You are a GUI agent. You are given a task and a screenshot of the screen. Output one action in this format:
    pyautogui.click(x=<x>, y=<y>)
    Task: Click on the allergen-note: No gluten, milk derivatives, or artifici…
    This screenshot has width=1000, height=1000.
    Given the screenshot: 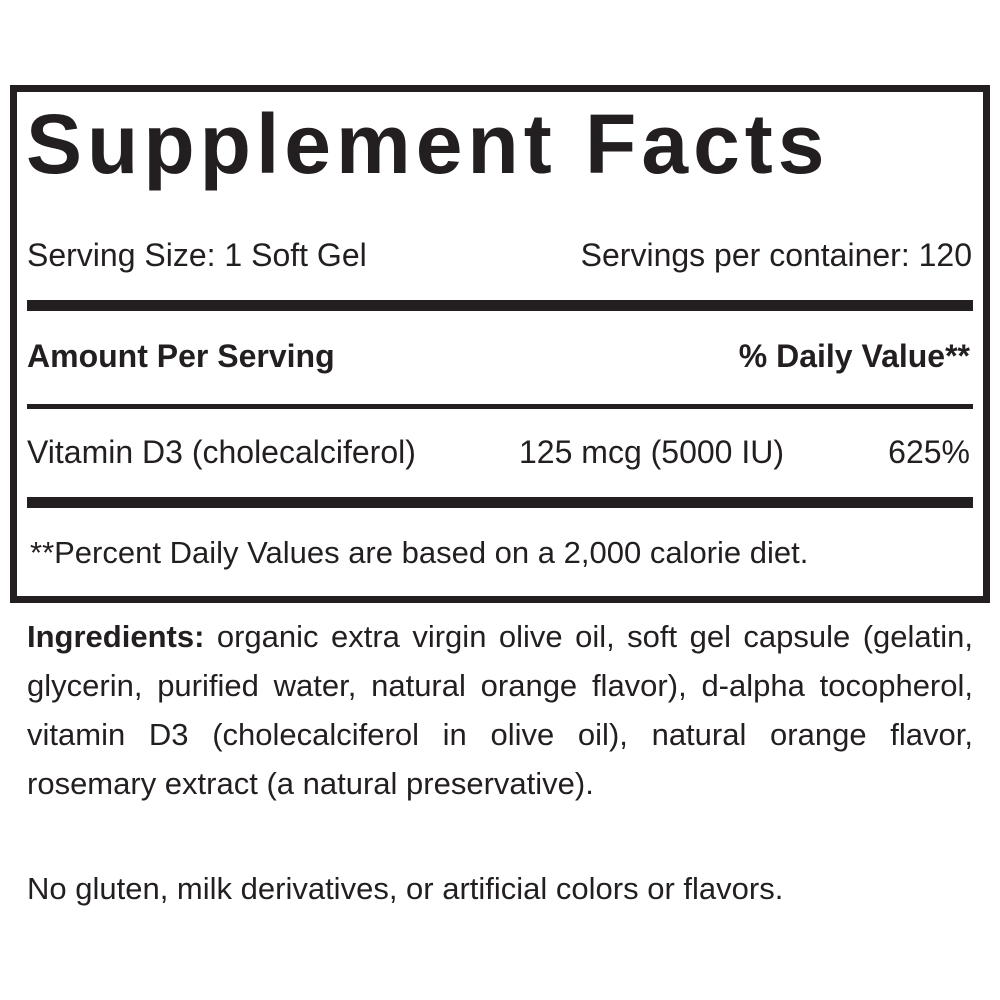 What is the action you would take?
    pyautogui.click(x=405, y=888)
    